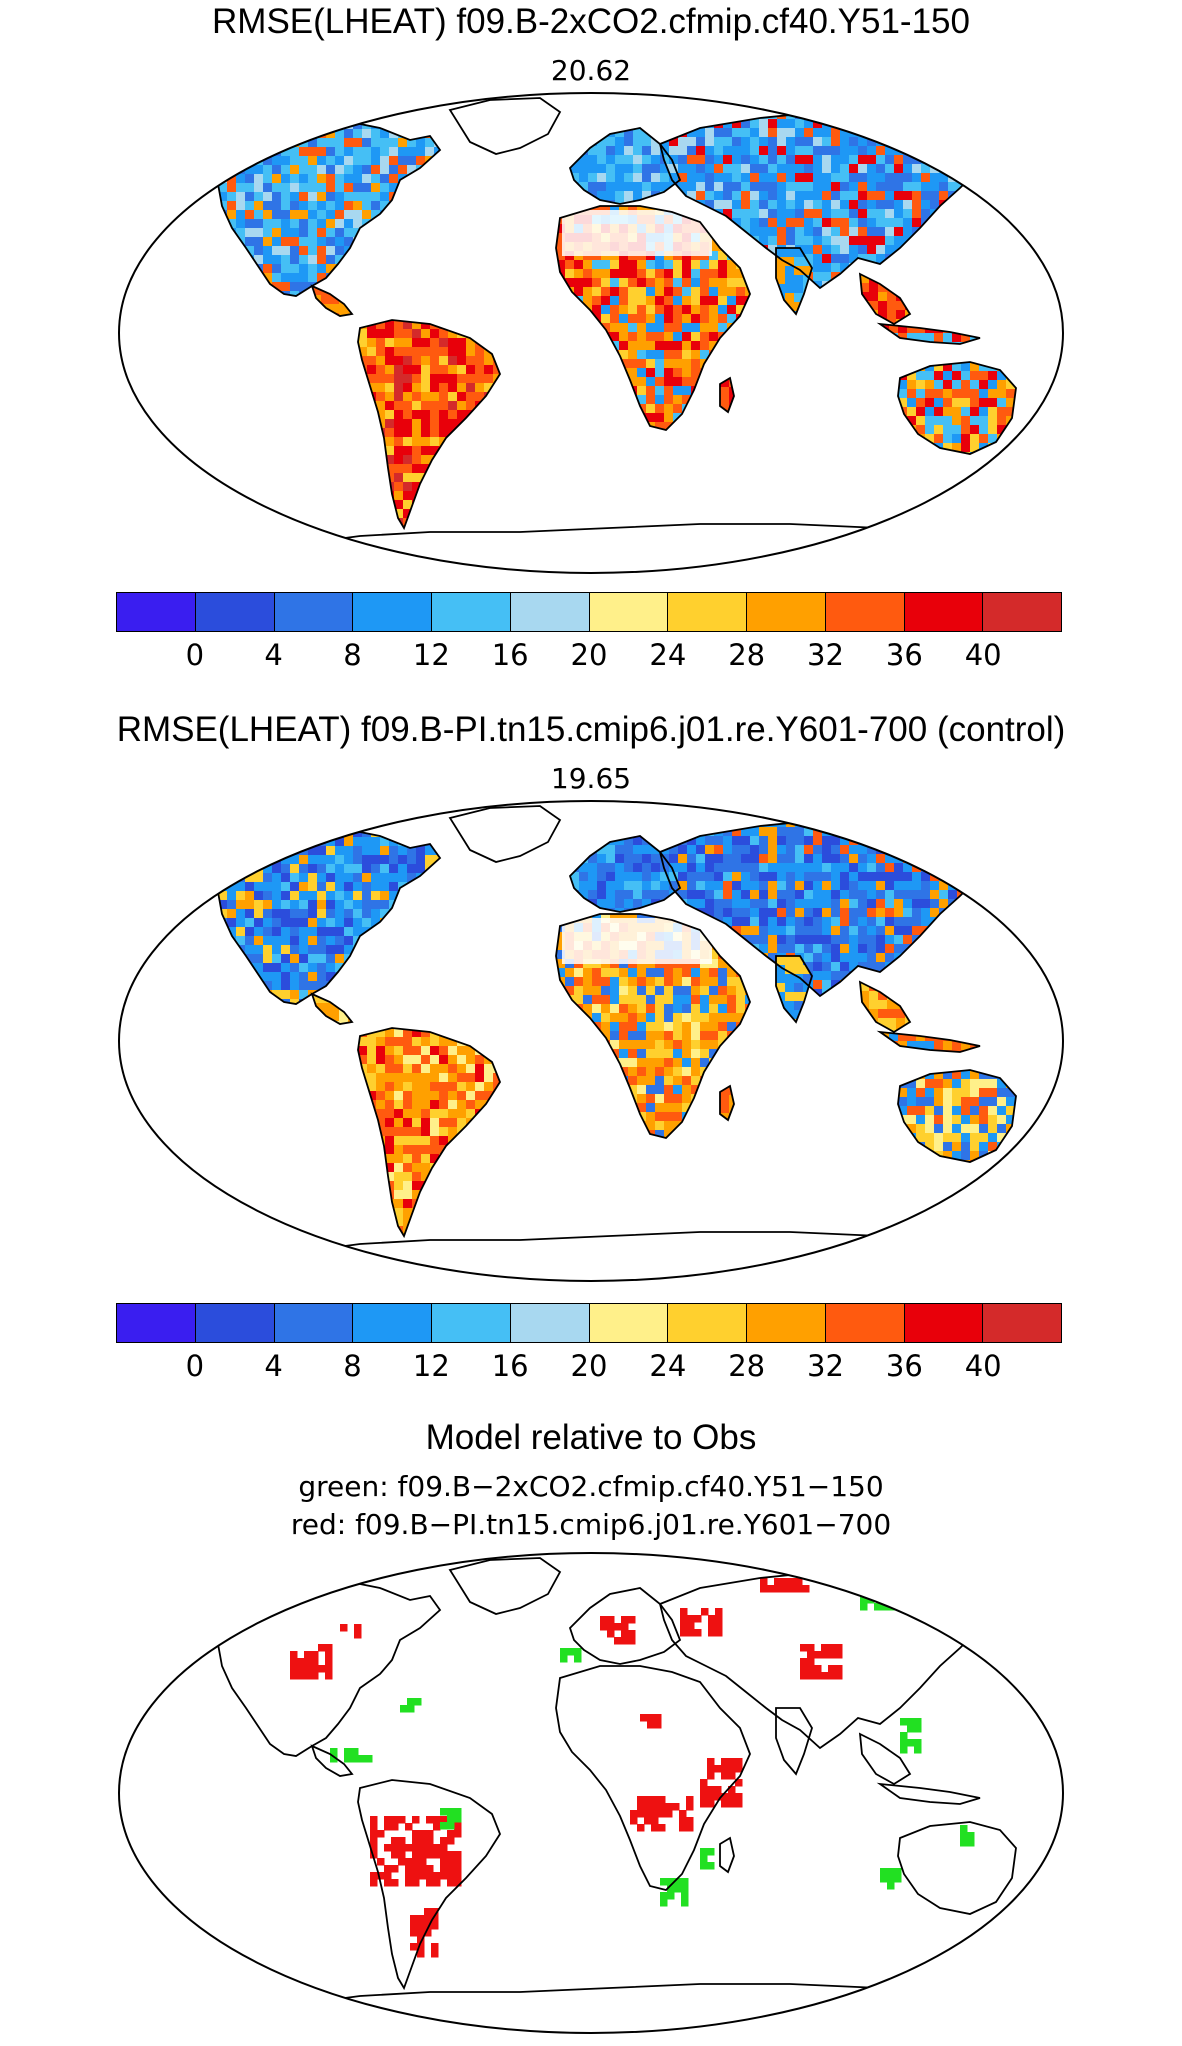 Image resolution: width=1182 pixels, height=2046 pixels. I want to click on panel2-colorbar, so click(589, 1323).